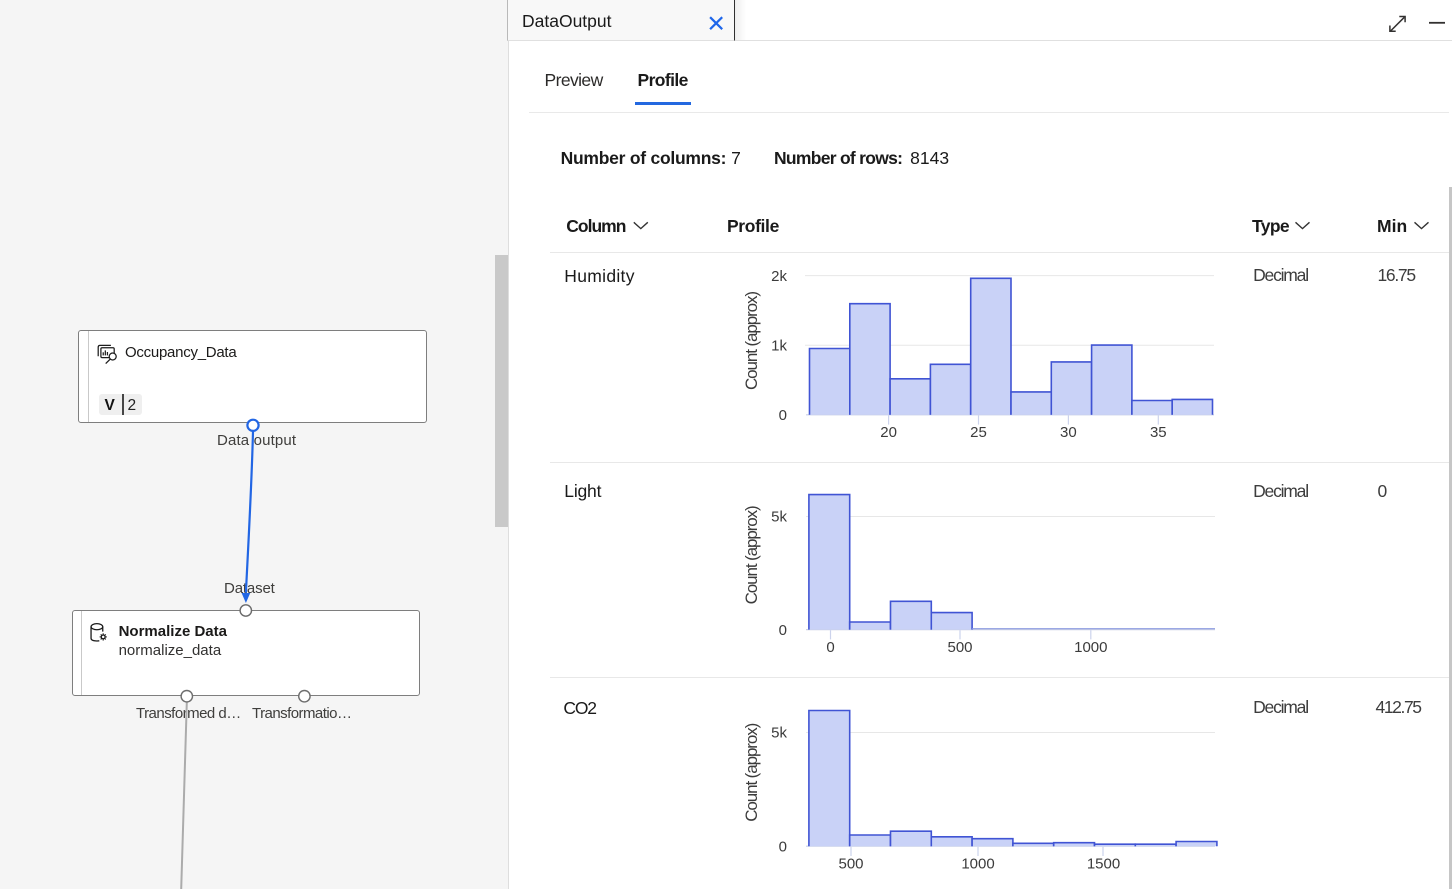 Image resolution: width=1452 pixels, height=889 pixels. Describe the element at coordinates (1068, 432) in the screenshot. I see `svg-text: 30` at that location.